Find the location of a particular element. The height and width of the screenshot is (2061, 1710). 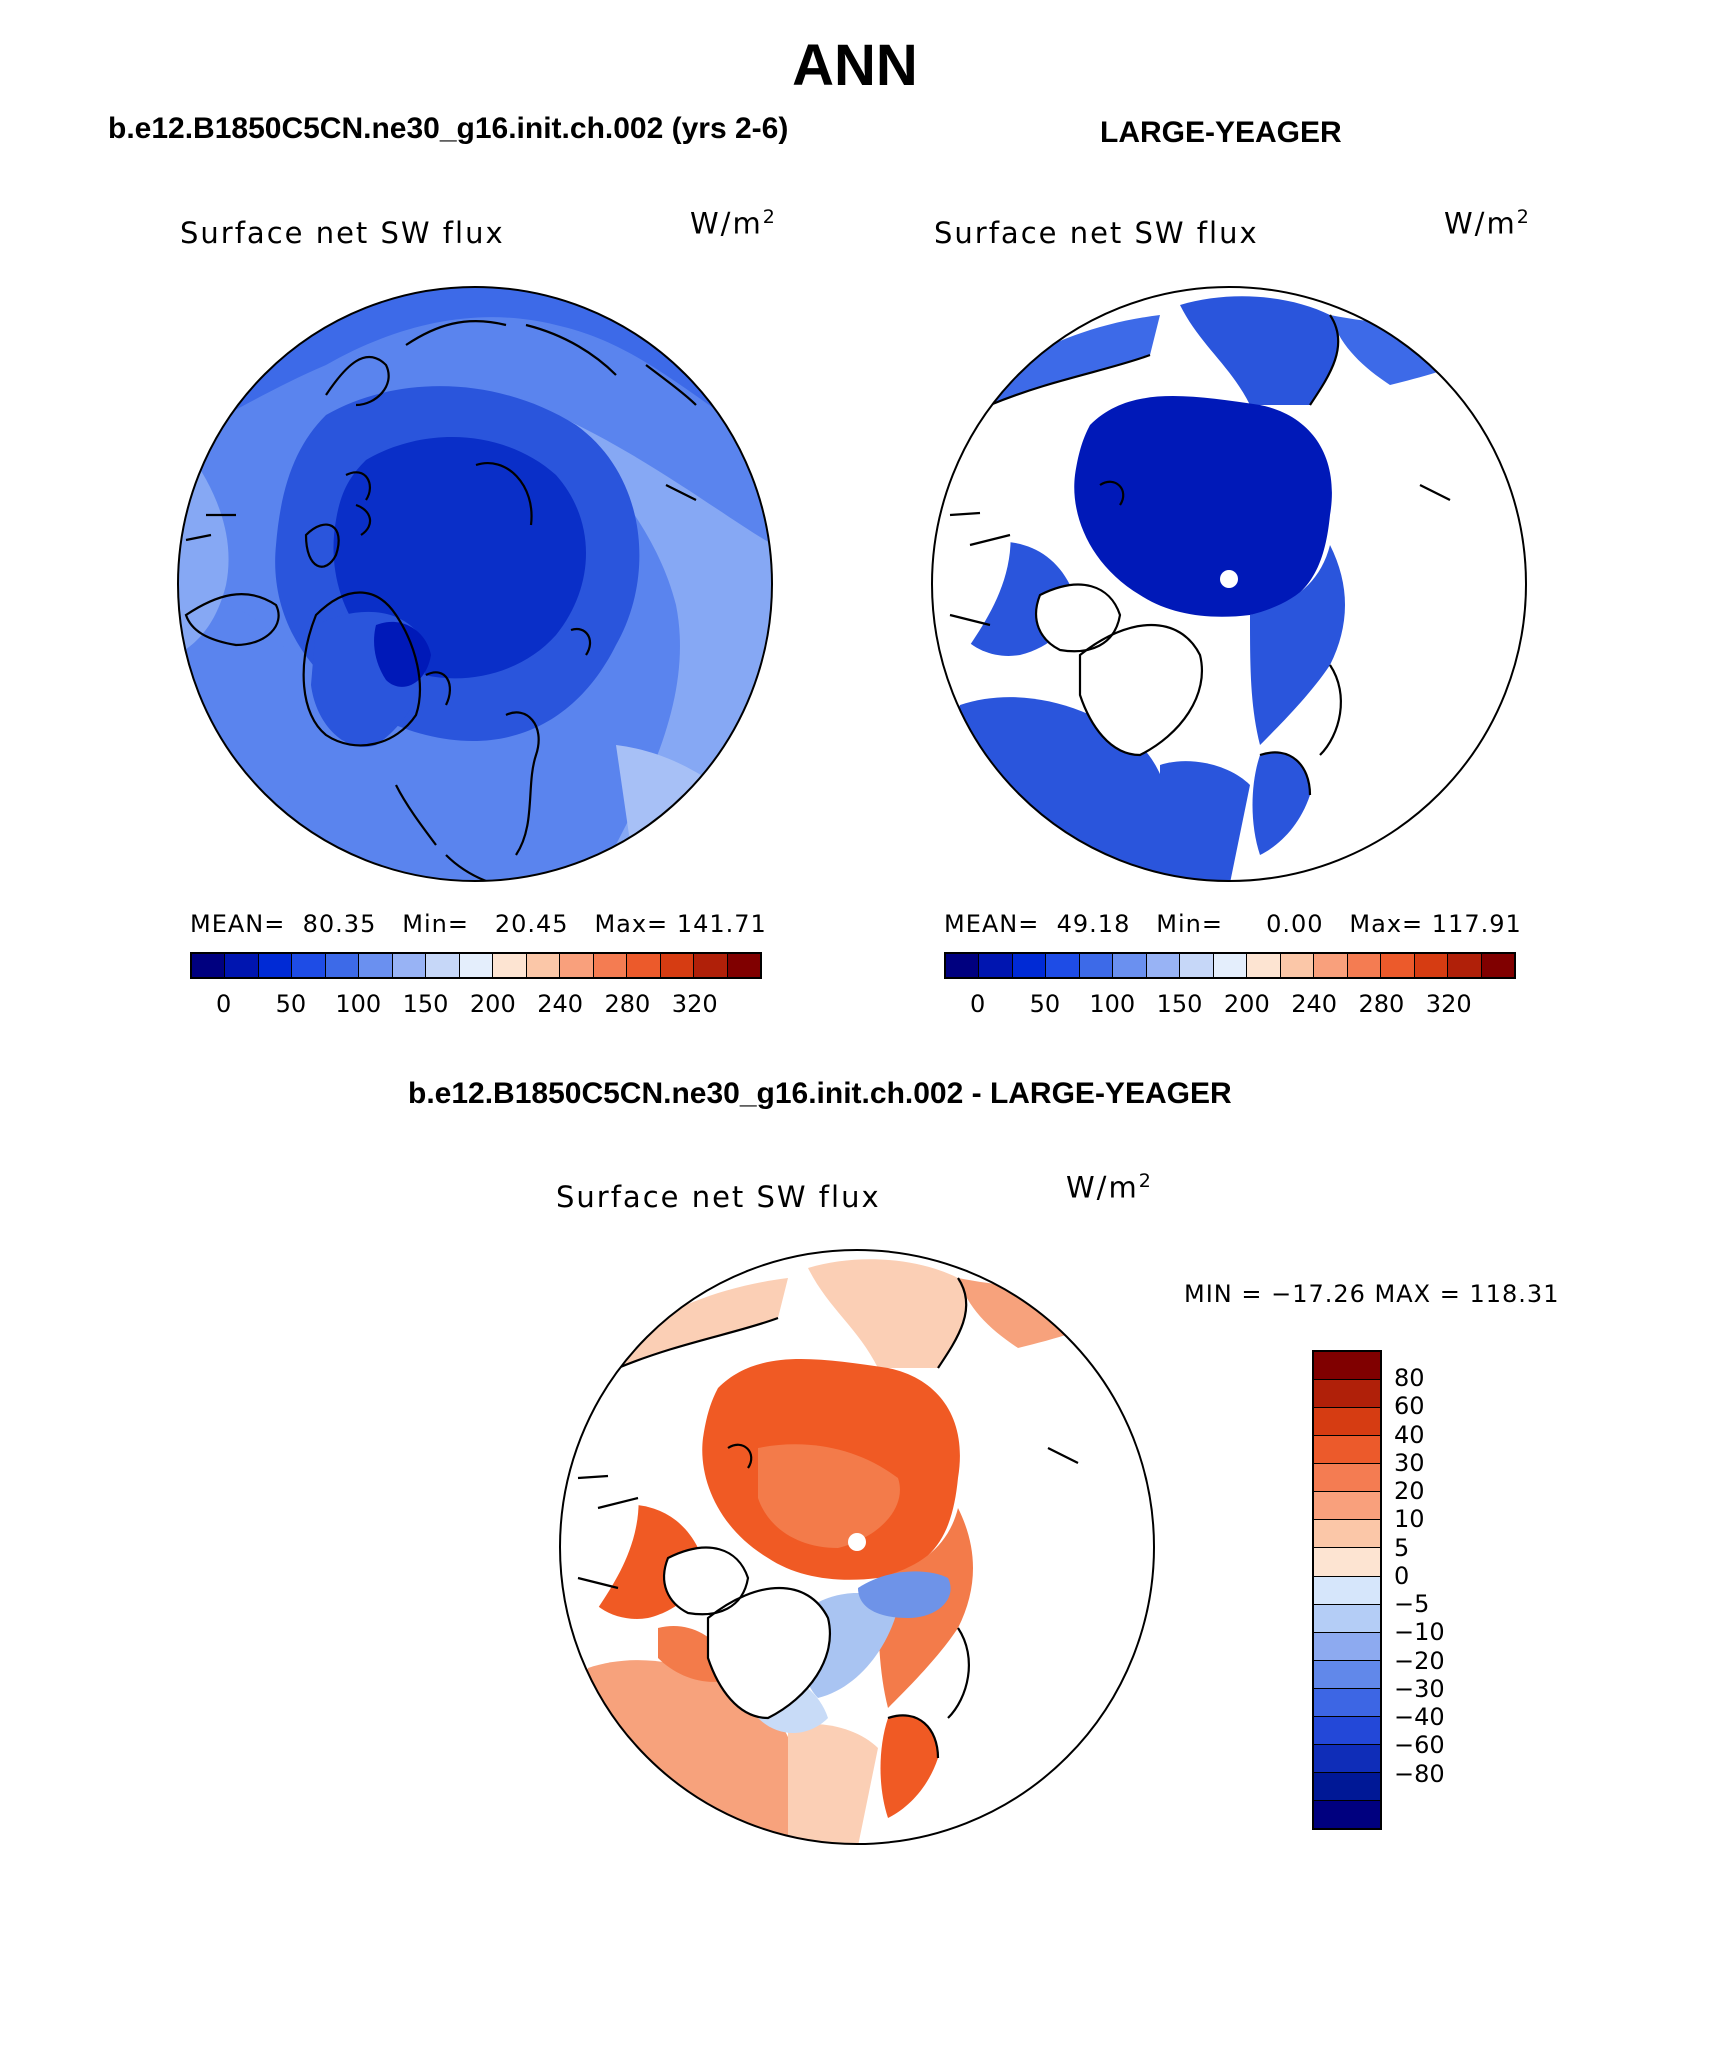

right-colorbar-ticks: 0 50 100 150 200 240 280 320 is located at coordinates (1230, 1005).